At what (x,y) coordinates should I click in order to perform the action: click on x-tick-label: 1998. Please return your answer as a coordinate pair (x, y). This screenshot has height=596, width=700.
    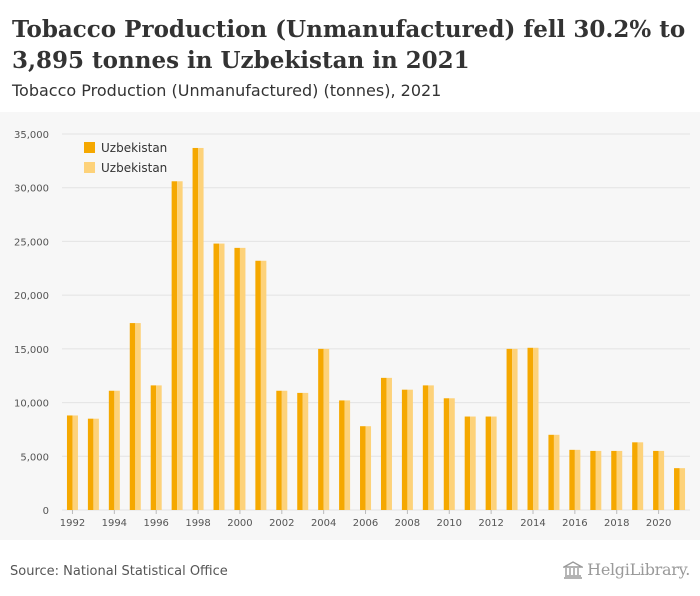
    Looking at the image, I should click on (197, 523).